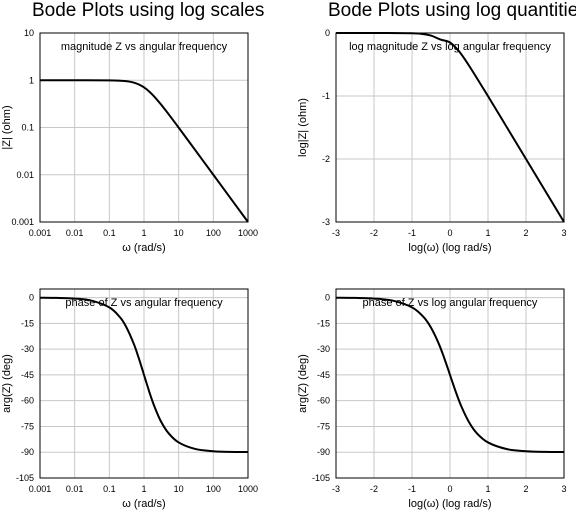 This screenshot has height=511, width=576. I want to click on y-tick-label: 10, so click(29, 33).